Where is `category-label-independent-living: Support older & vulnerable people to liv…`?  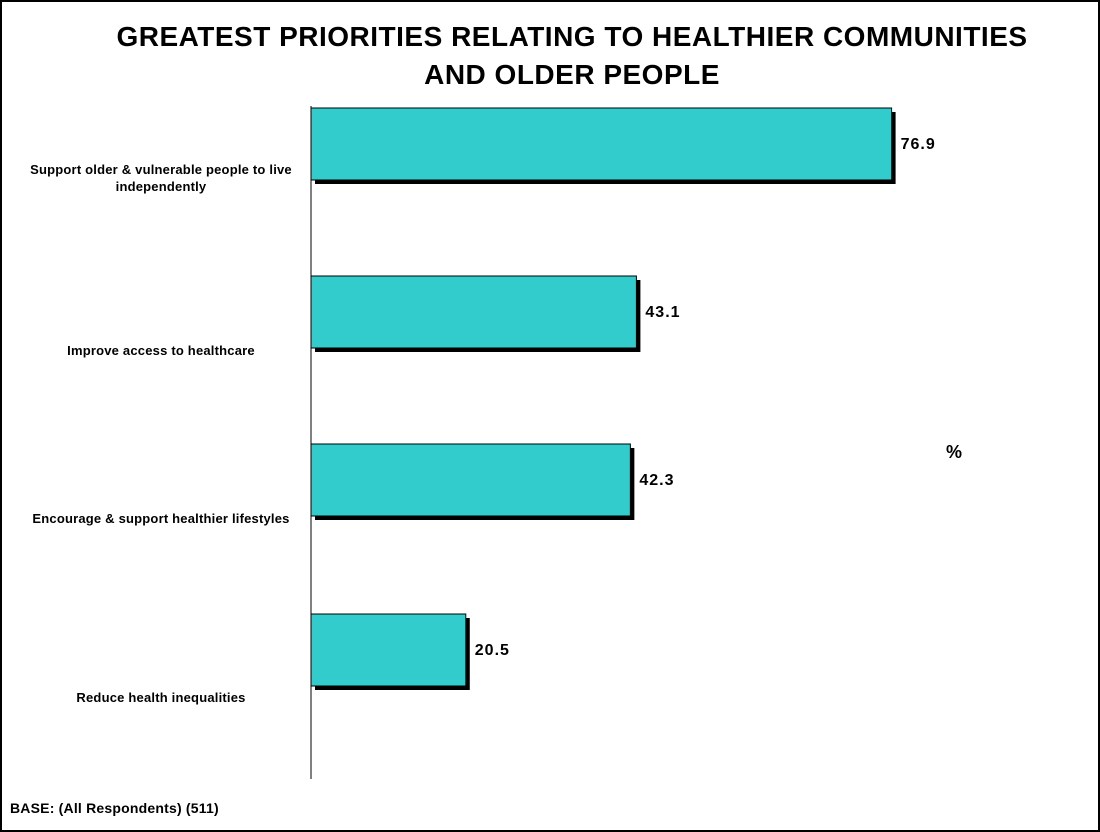
category-label-independent-living: Support older & vulnerable people to liv… is located at coordinates (161, 178).